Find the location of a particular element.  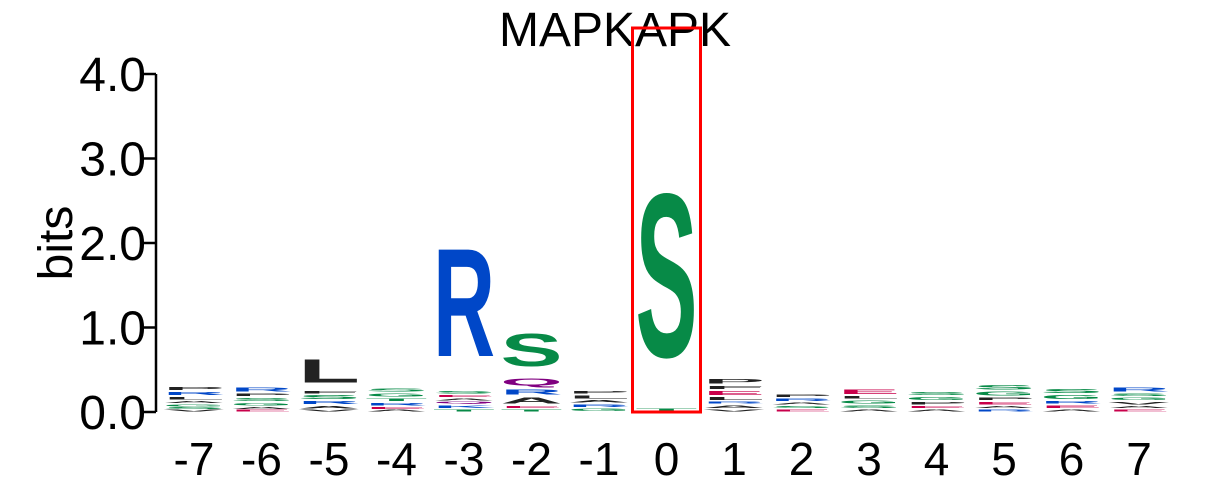

x-position-label: -5 is located at coordinates (329, 459).